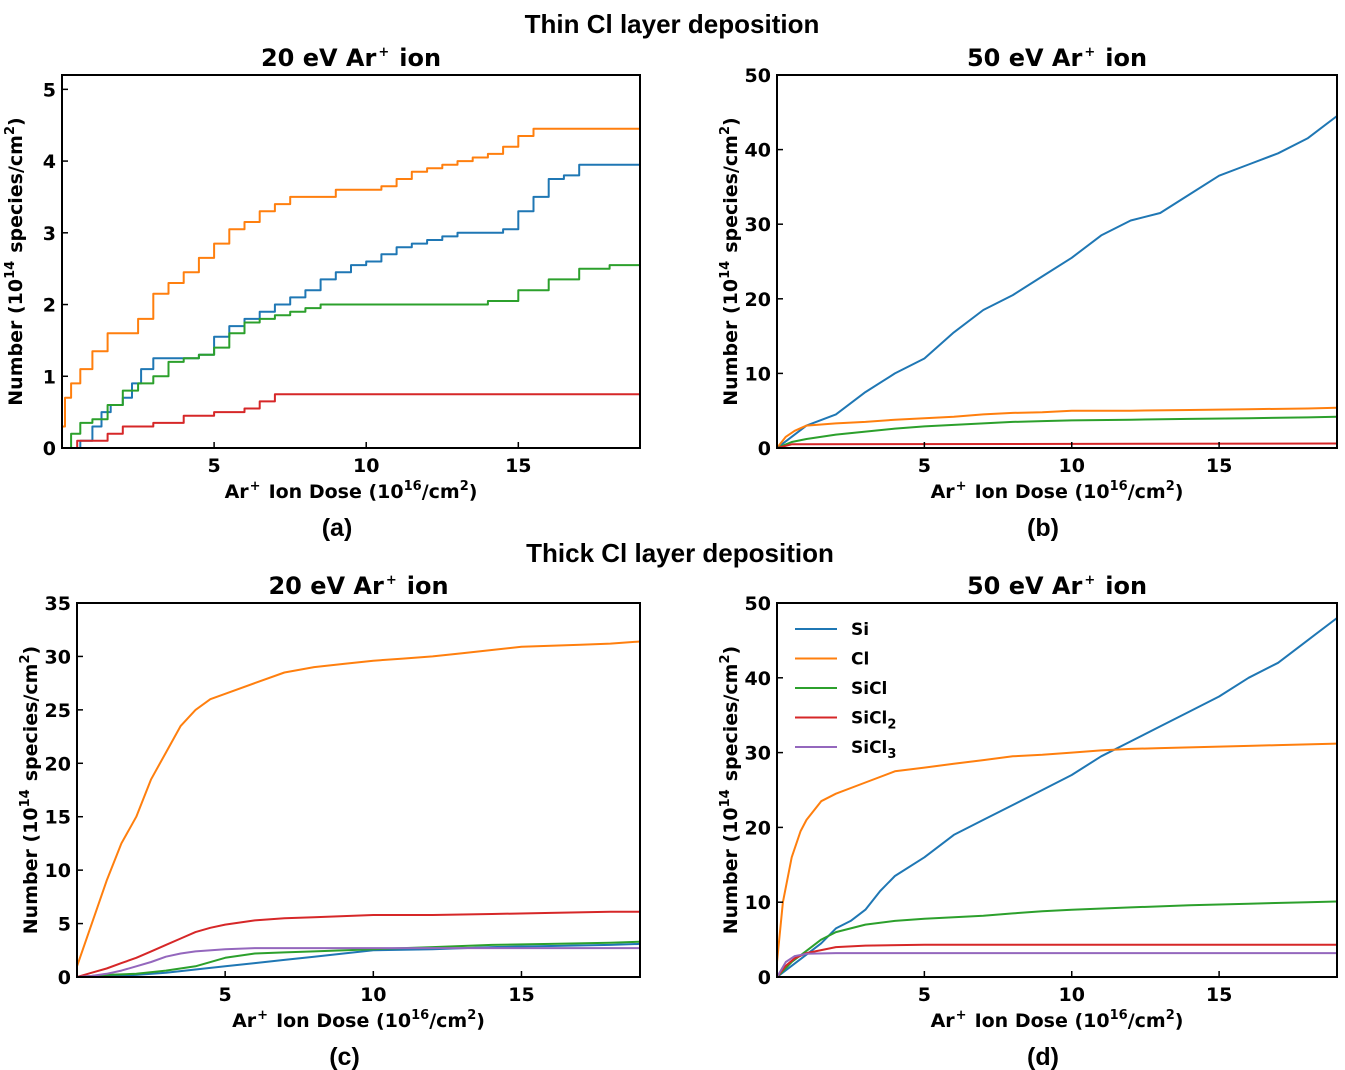  I want to click on legend-label-sicl: SiCl, so click(869, 689).